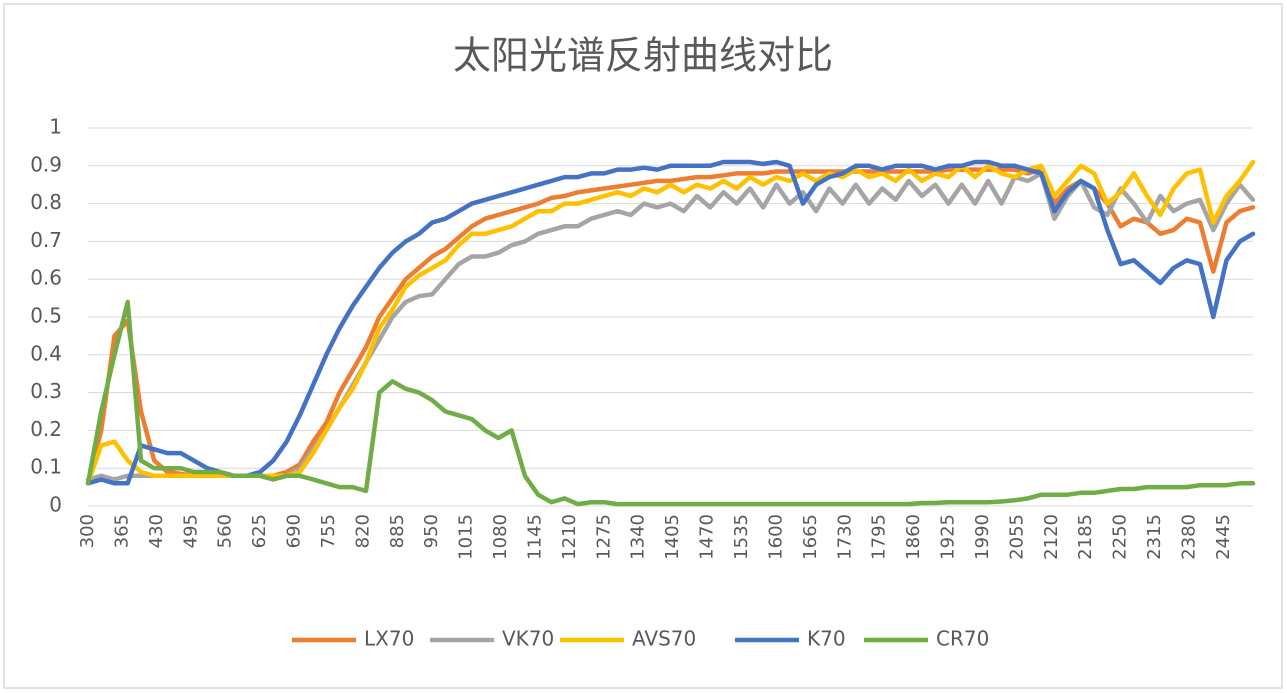 This screenshot has height=693, width=1287. I want to click on chart-title: 太阳光谱反射曲线对比, so click(643, 56).